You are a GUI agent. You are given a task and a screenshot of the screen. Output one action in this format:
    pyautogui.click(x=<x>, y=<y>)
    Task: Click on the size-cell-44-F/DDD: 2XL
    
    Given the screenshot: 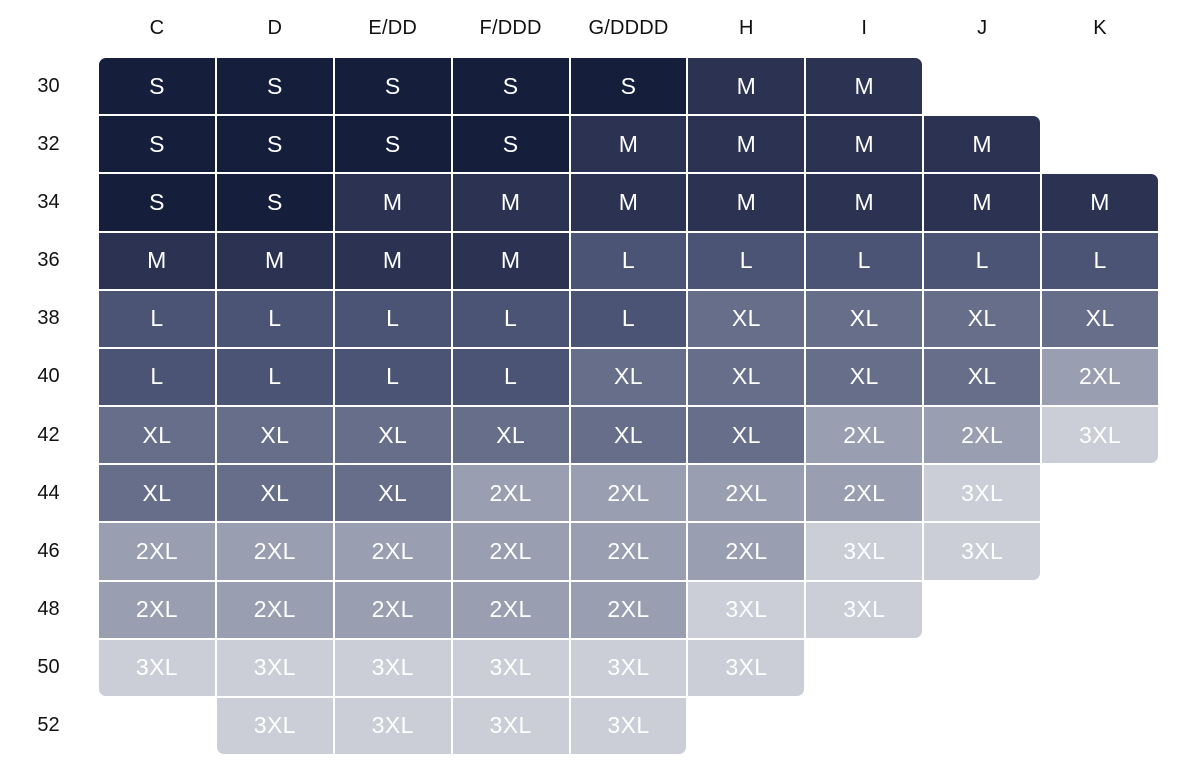 What is the action you would take?
    pyautogui.click(x=510, y=493)
    